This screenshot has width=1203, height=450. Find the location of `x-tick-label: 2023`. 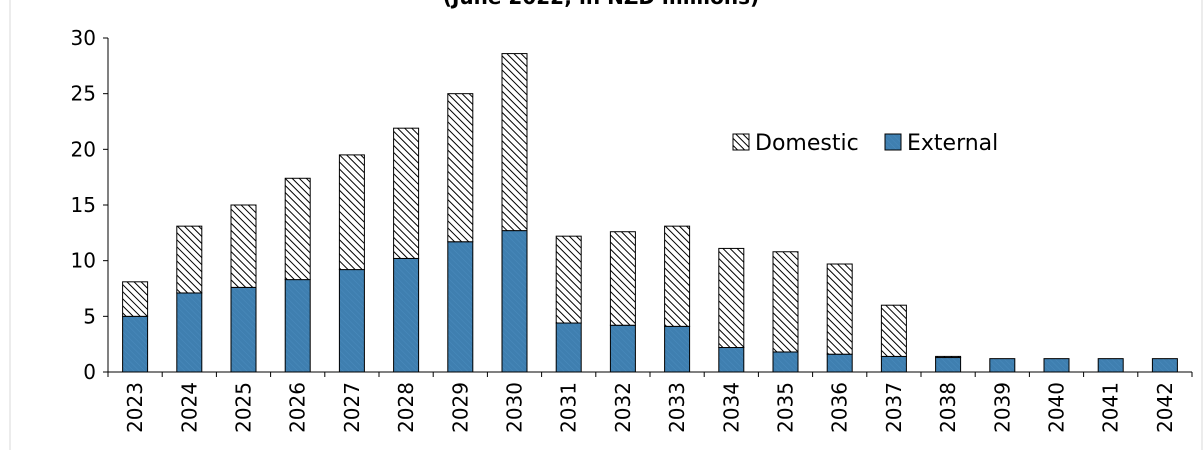

x-tick-label: 2023 is located at coordinates (135, 407).